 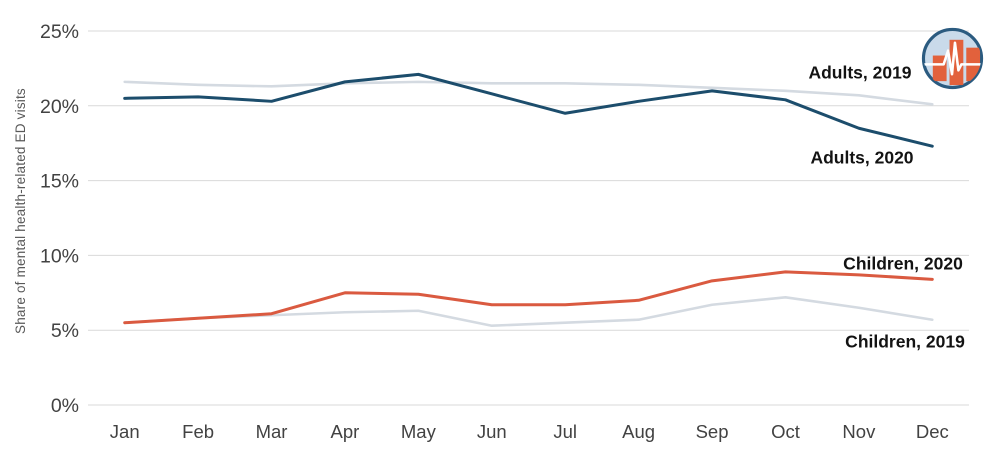 What do you see at coordinates (59, 107) in the screenshot?
I see `y-tick-label: 20%` at bounding box center [59, 107].